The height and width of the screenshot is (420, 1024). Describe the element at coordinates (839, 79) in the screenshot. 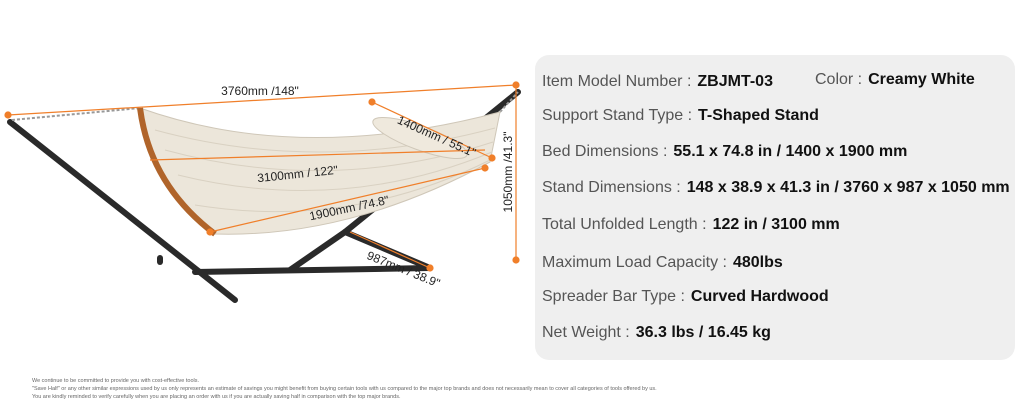

I see `spec-label: Color :` at that location.